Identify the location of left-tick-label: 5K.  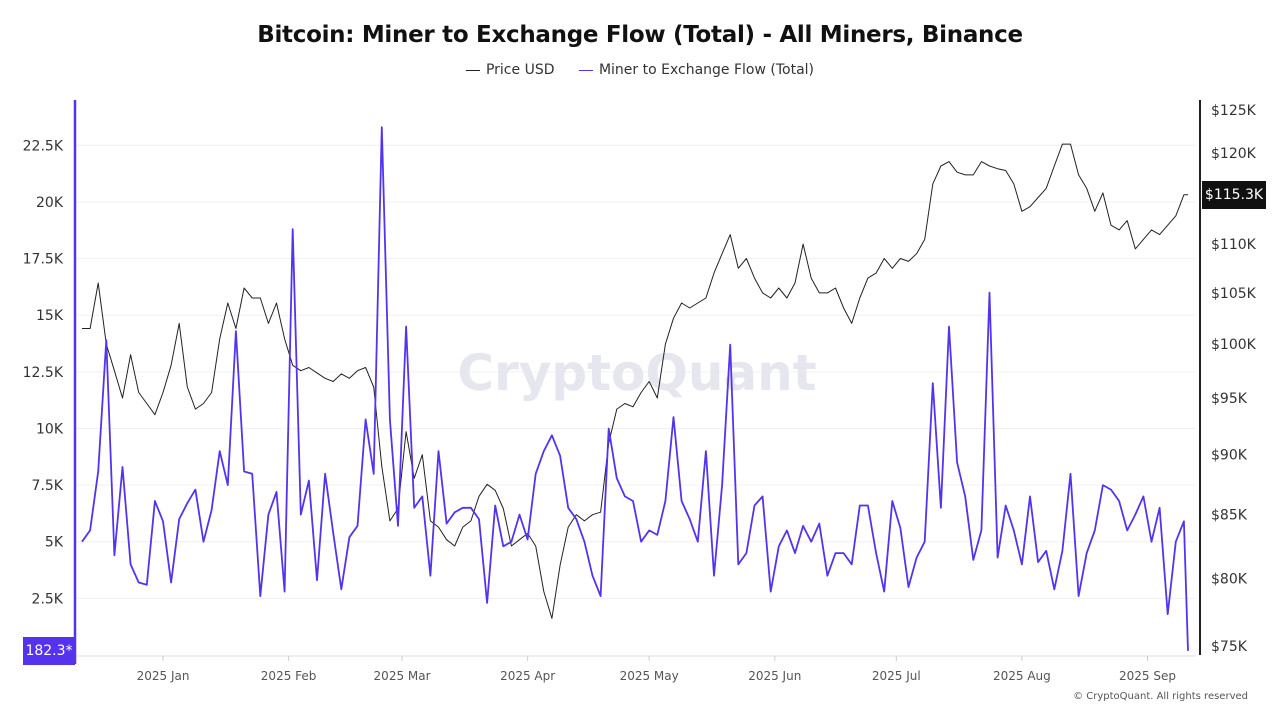
(54, 543).